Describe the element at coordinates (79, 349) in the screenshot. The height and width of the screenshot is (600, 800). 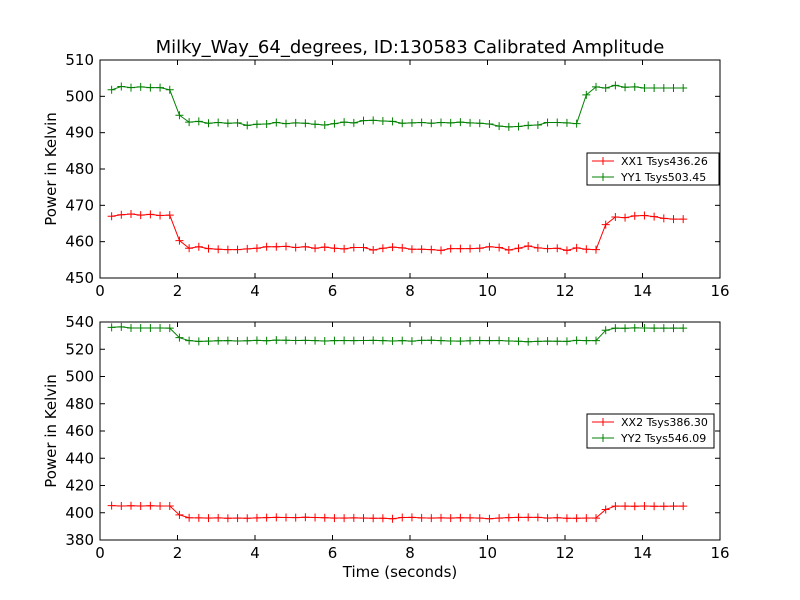
I see `y-tick-label: 520` at that location.